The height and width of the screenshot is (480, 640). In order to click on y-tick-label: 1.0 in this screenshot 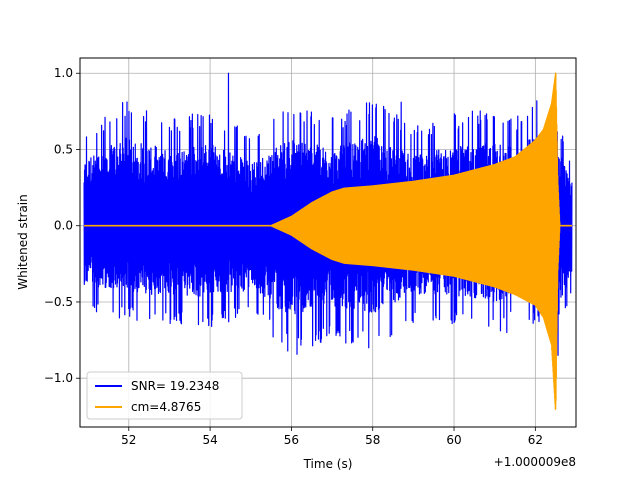, I will do `click(63, 73)`.